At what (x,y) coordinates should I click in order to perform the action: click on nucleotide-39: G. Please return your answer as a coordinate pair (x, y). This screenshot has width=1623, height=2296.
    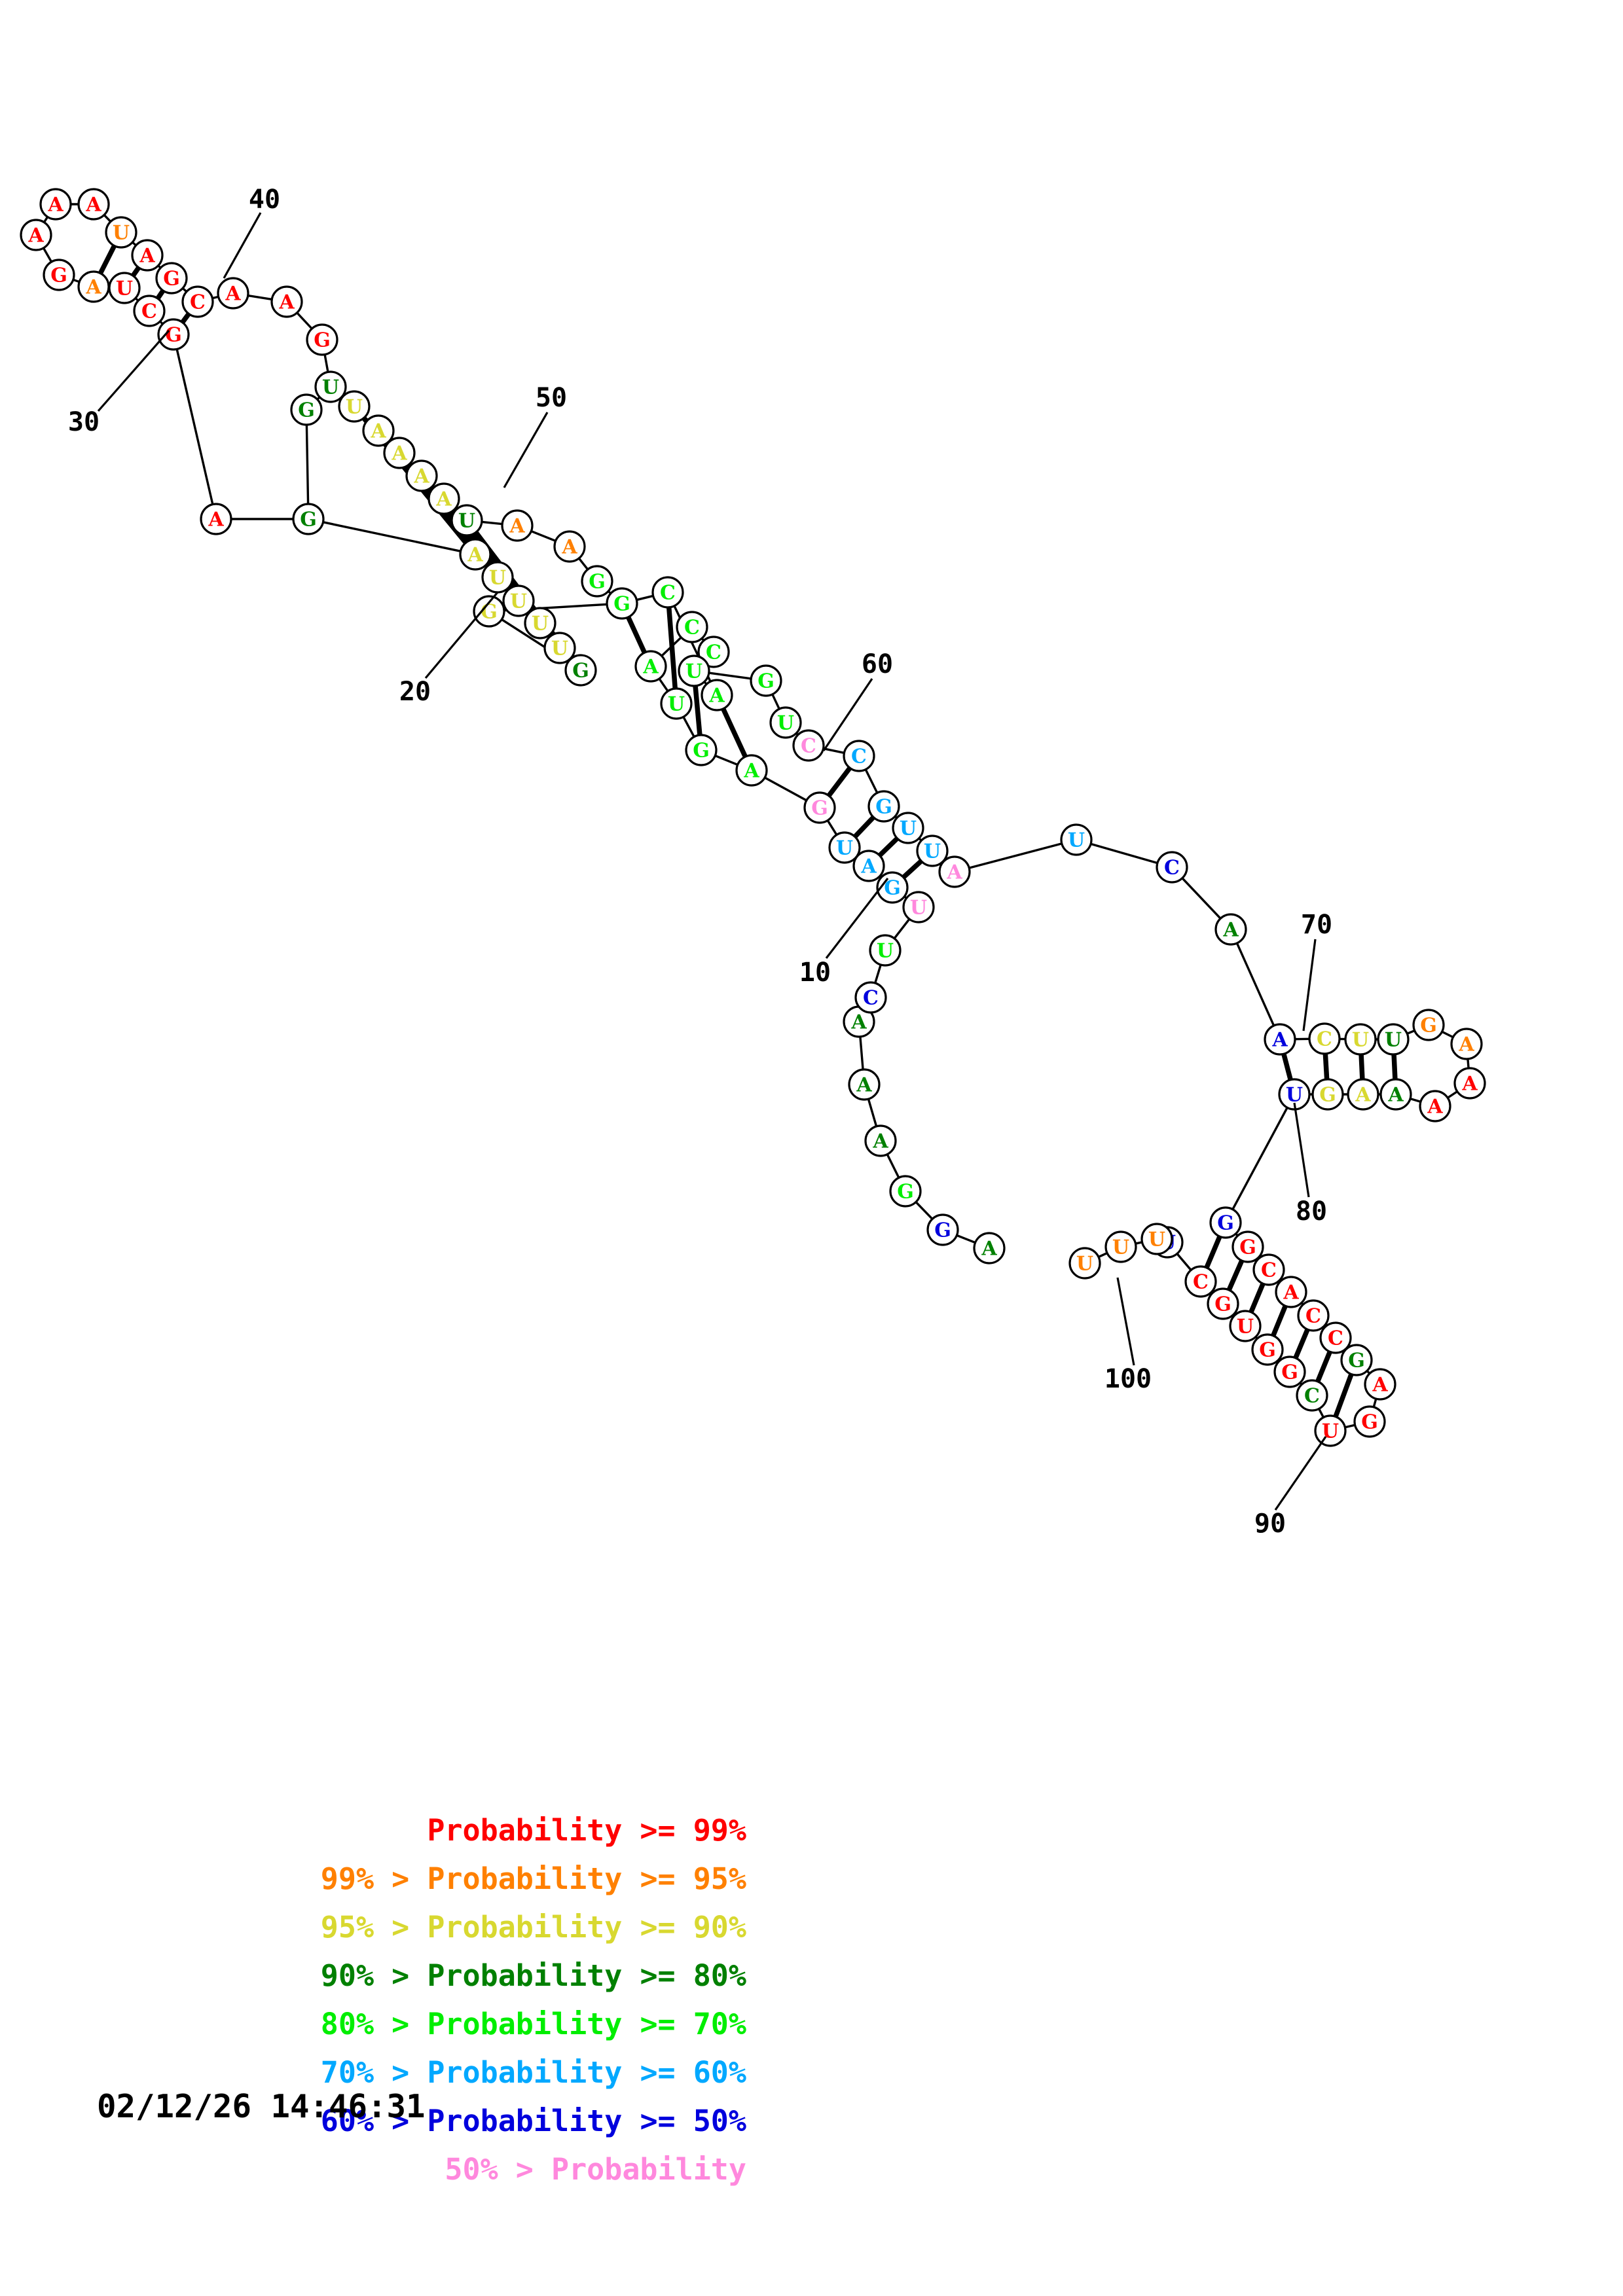
    Looking at the image, I should click on (171, 278).